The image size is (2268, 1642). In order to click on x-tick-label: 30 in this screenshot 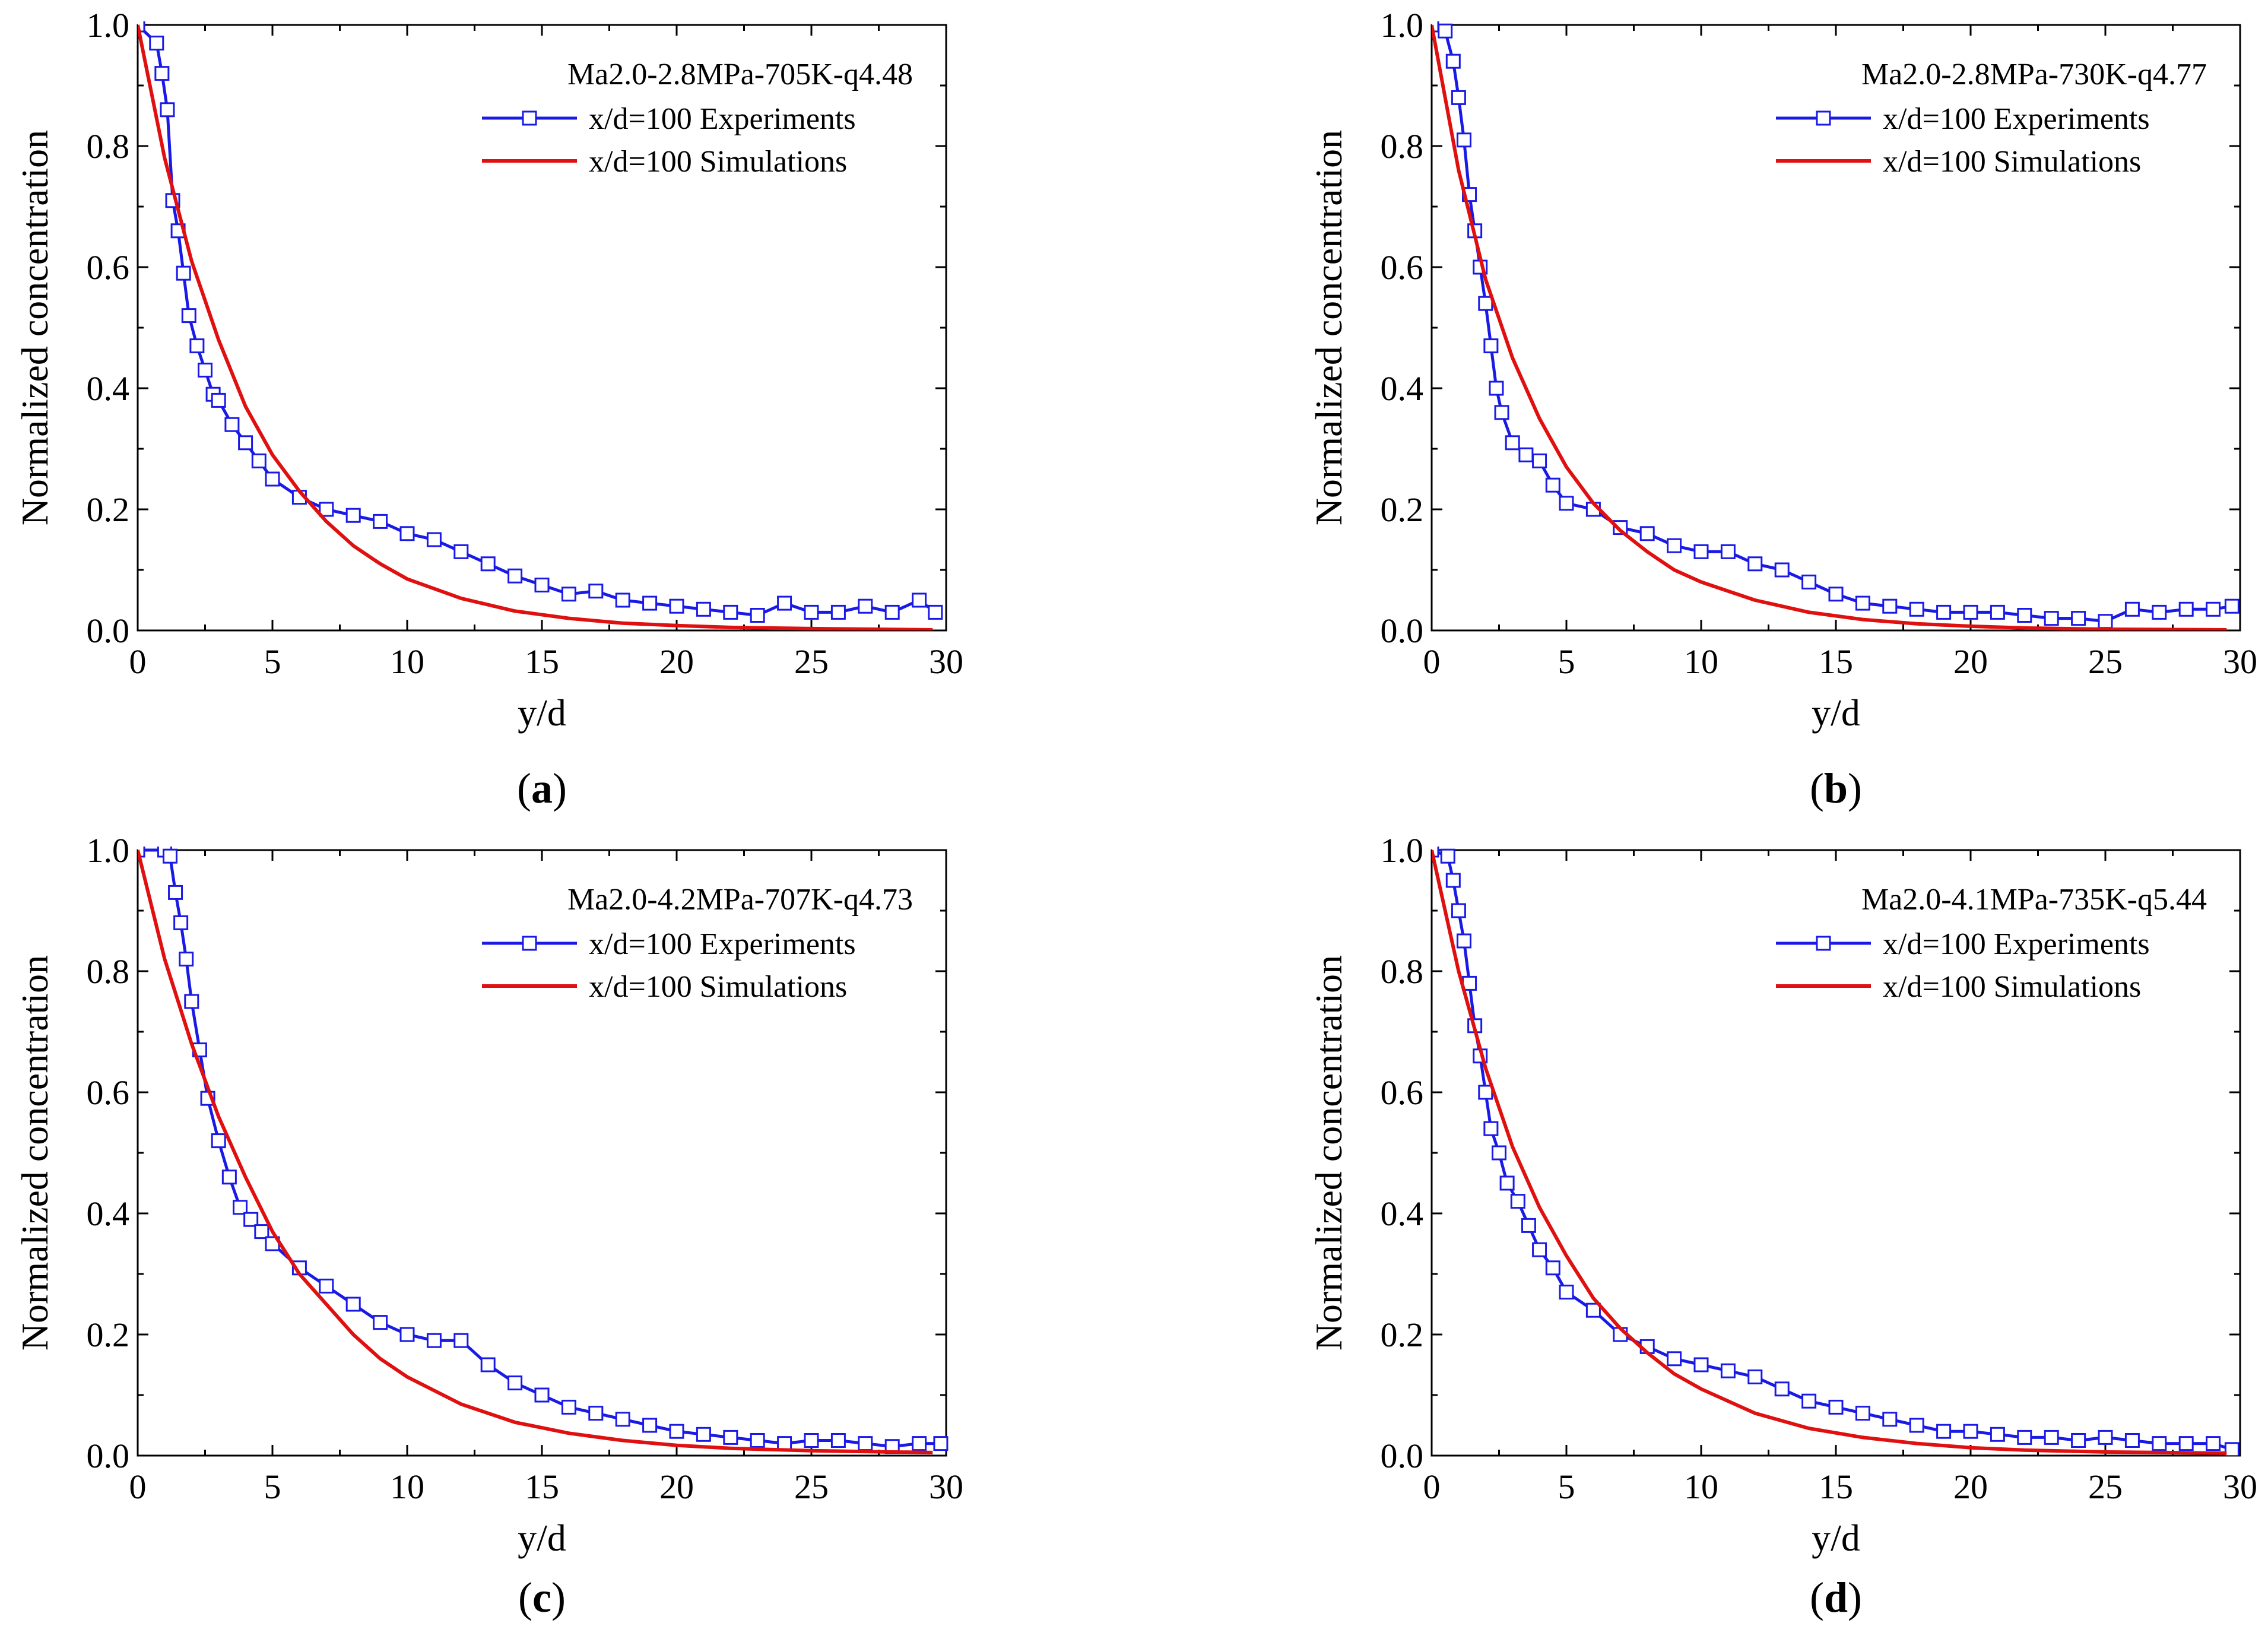, I will do `click(946, 661)`.